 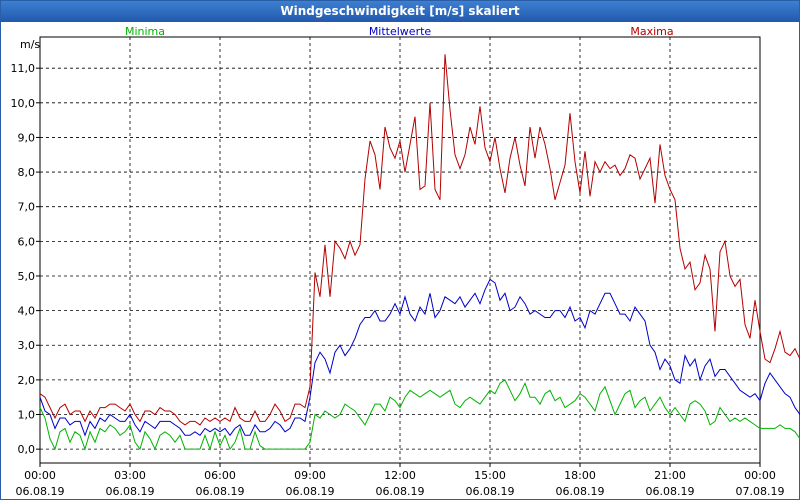 What do you see at coordinates (27, 207) in the screenshot?
I see `y-tick-label: 7,0` at bounding box center [27, 207].